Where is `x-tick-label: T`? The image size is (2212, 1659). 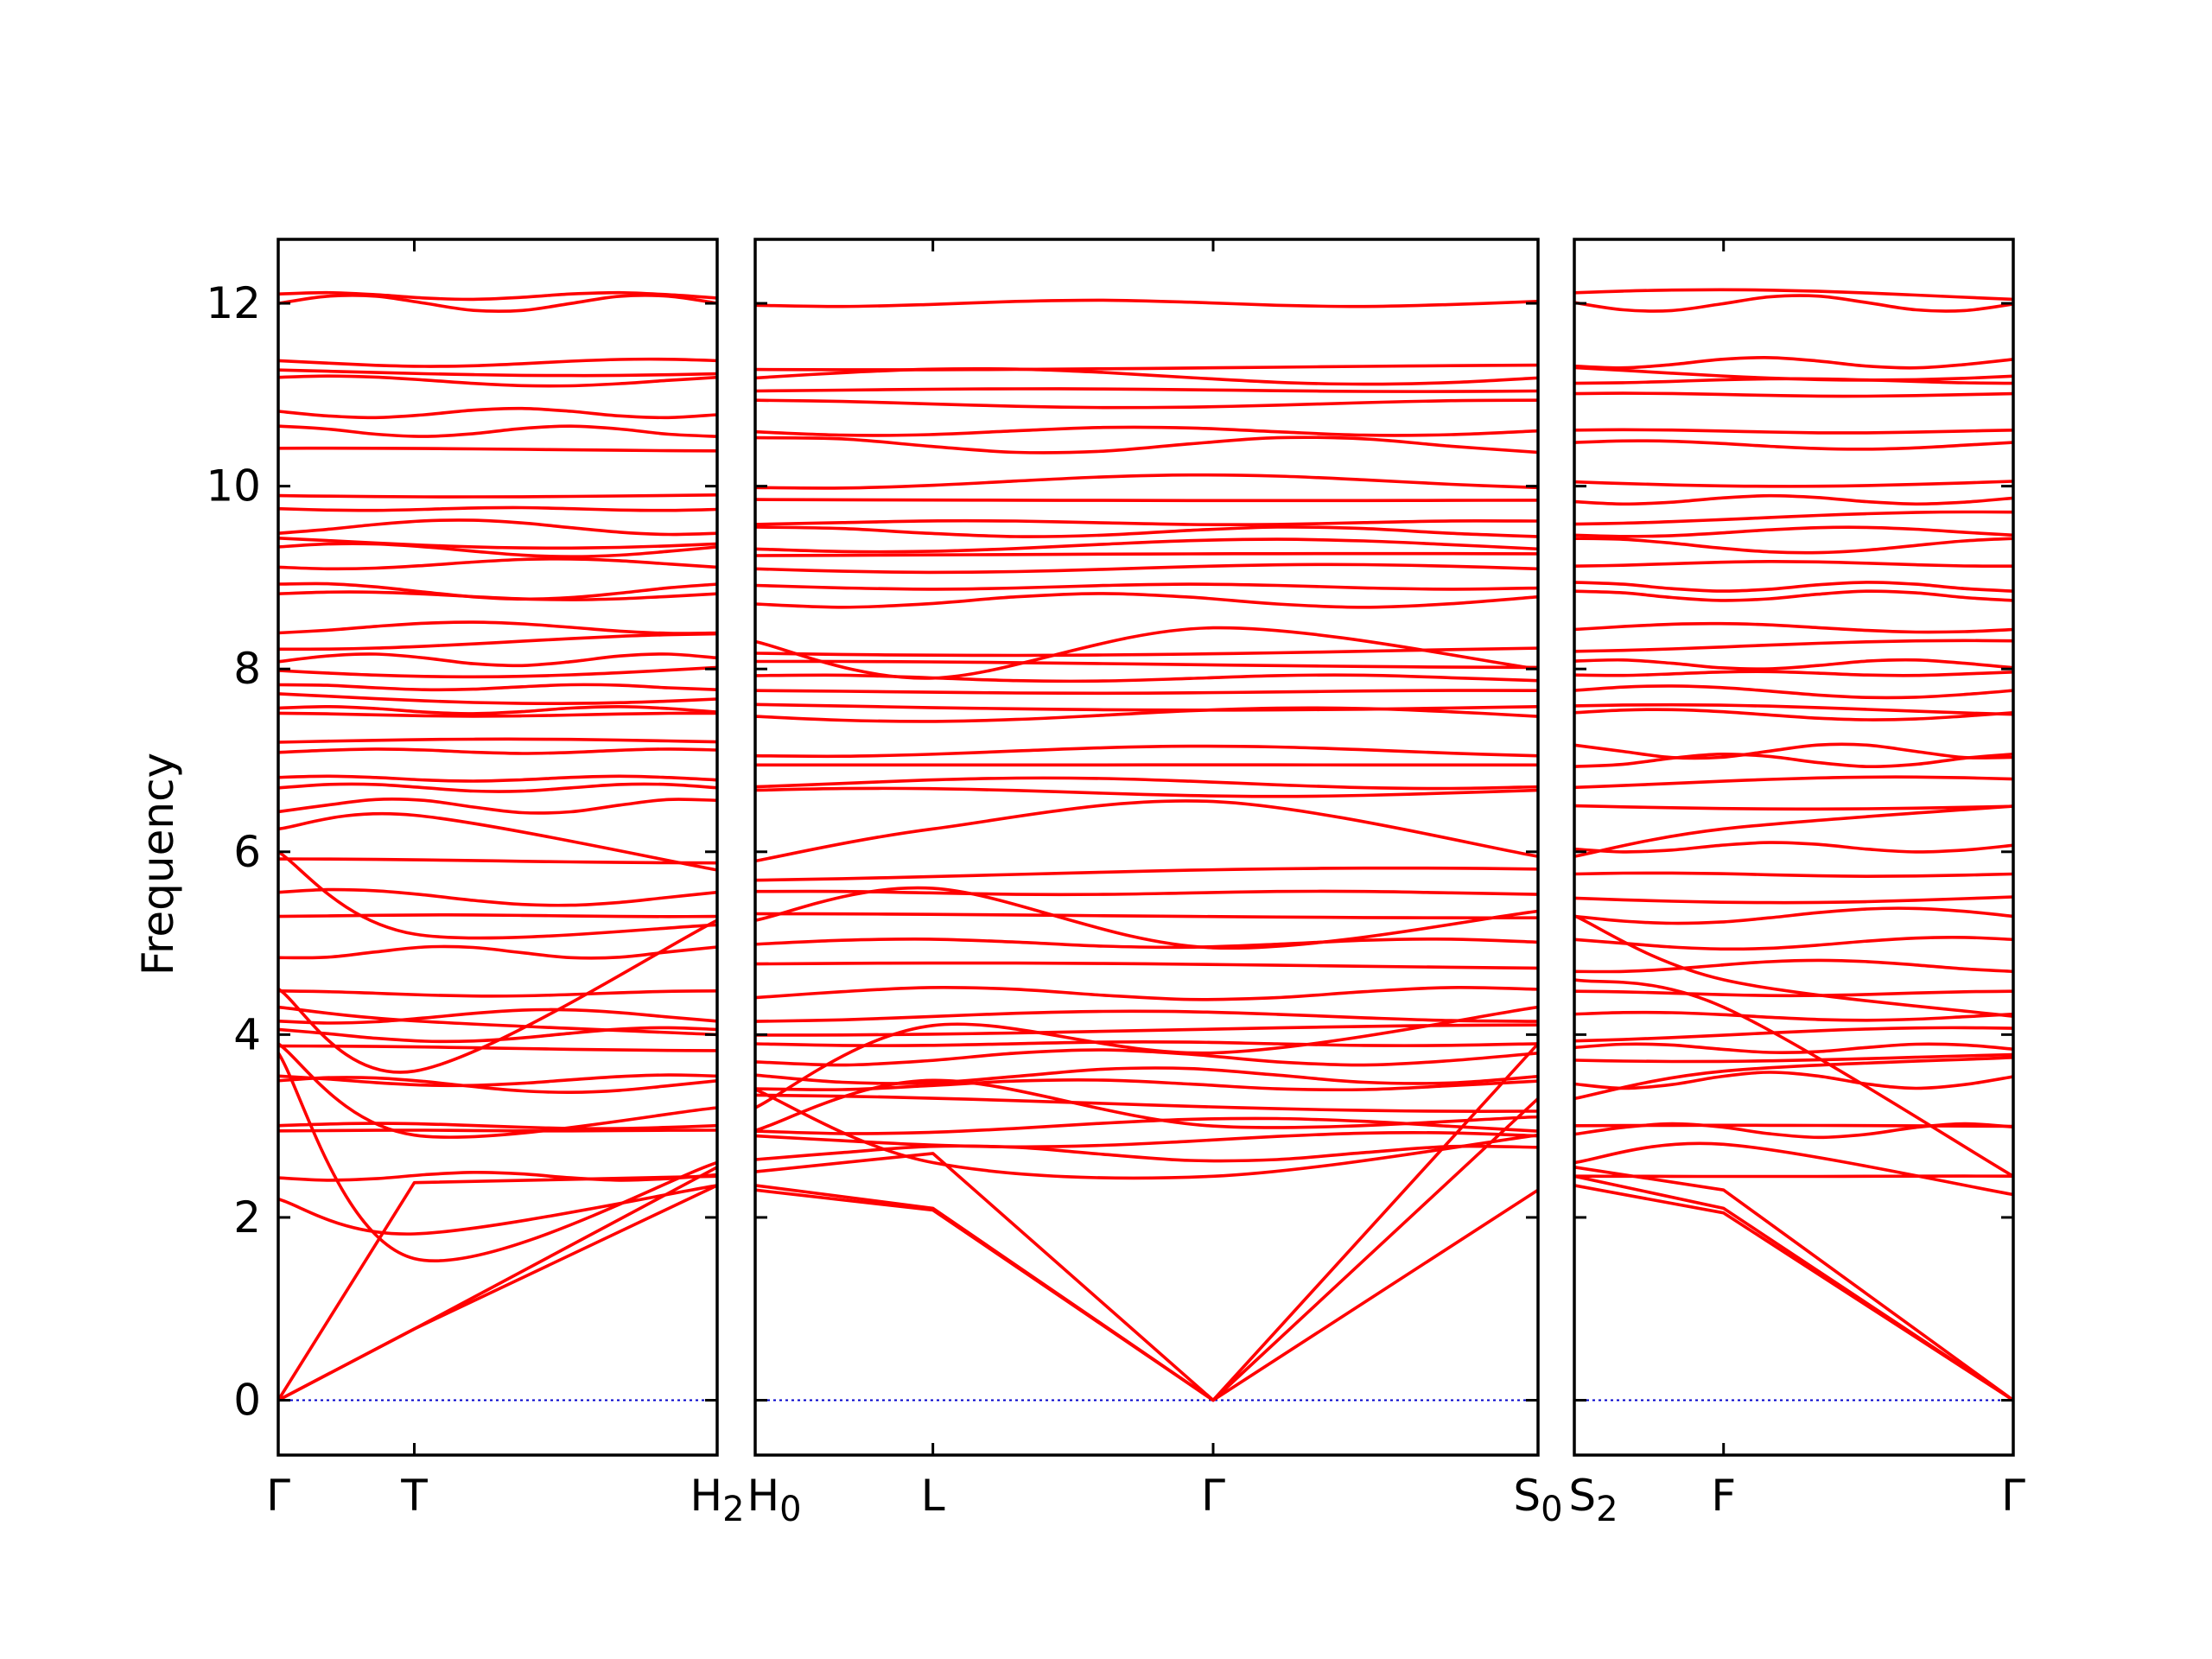 x-tick-label: T is located at coordinates (414, 1496).